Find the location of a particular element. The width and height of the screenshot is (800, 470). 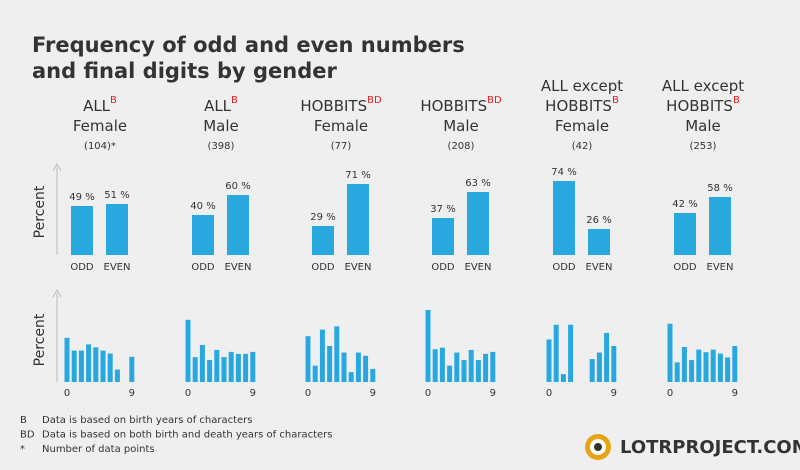

footnote-text: Number of data points is located at coordinates (98, 449).